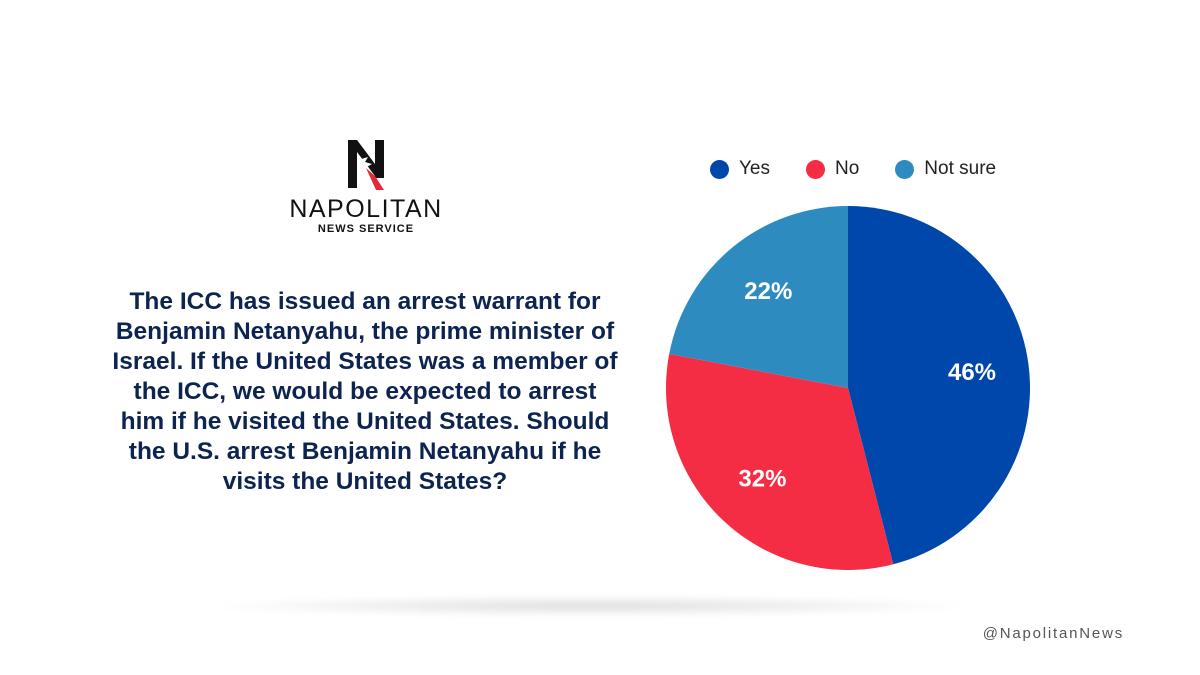 The width and height of the screenshot is (1200, 675). Describe the element at coordinates (871, 169) in the screenshot. I see `chart-legend: Yes No Not sure` at that location.